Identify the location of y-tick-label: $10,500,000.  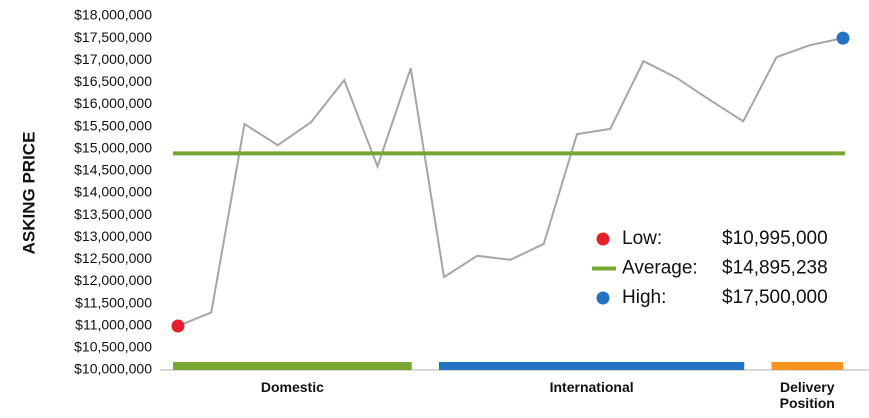
(113, 347).